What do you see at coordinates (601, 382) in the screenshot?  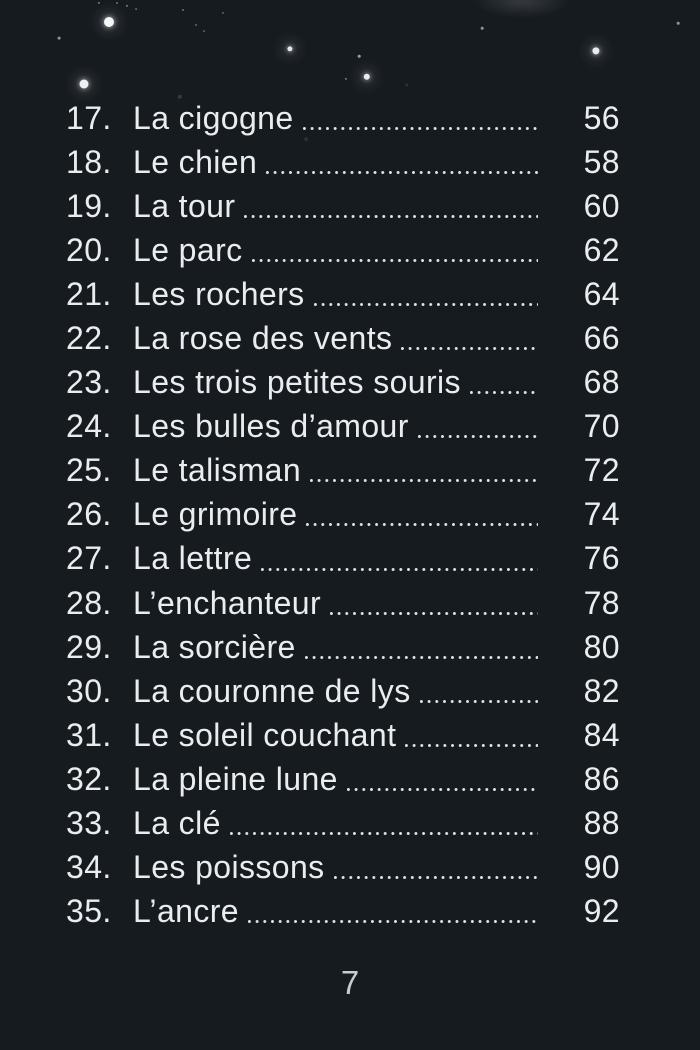 I see `toc-entry-page: 68` at bounding box center [601, 382].